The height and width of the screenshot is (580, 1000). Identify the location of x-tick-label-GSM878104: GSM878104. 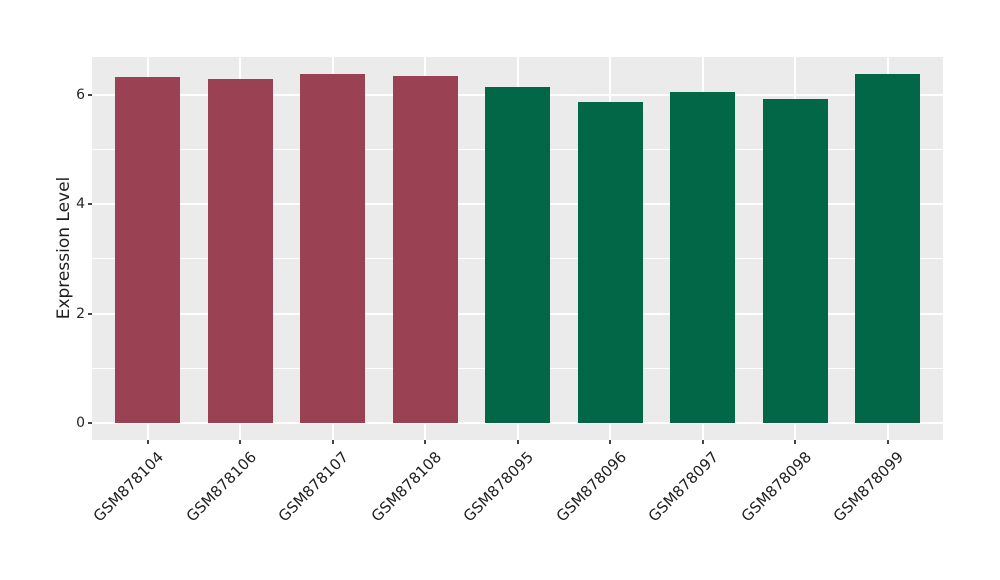
(128, 487).